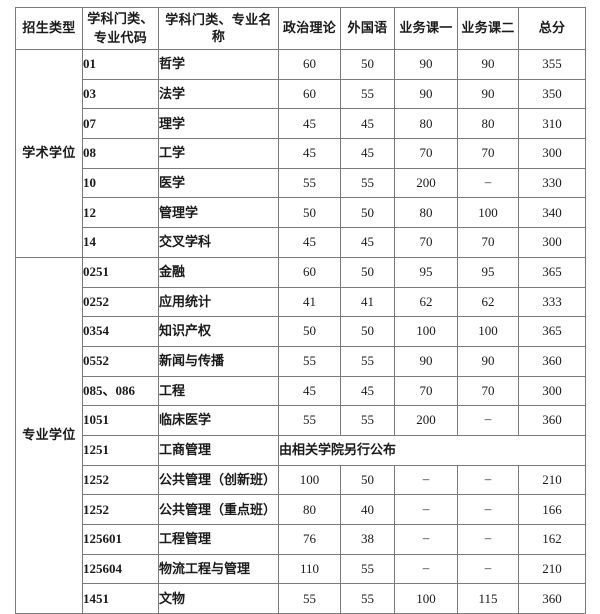 Image resolution: width=600 pixels, height=614 pixels. What do you see at coordinates (426, 28) in the screenshot?
I see `column-header-major1: 业务课一` at bounding box center [426, 28].